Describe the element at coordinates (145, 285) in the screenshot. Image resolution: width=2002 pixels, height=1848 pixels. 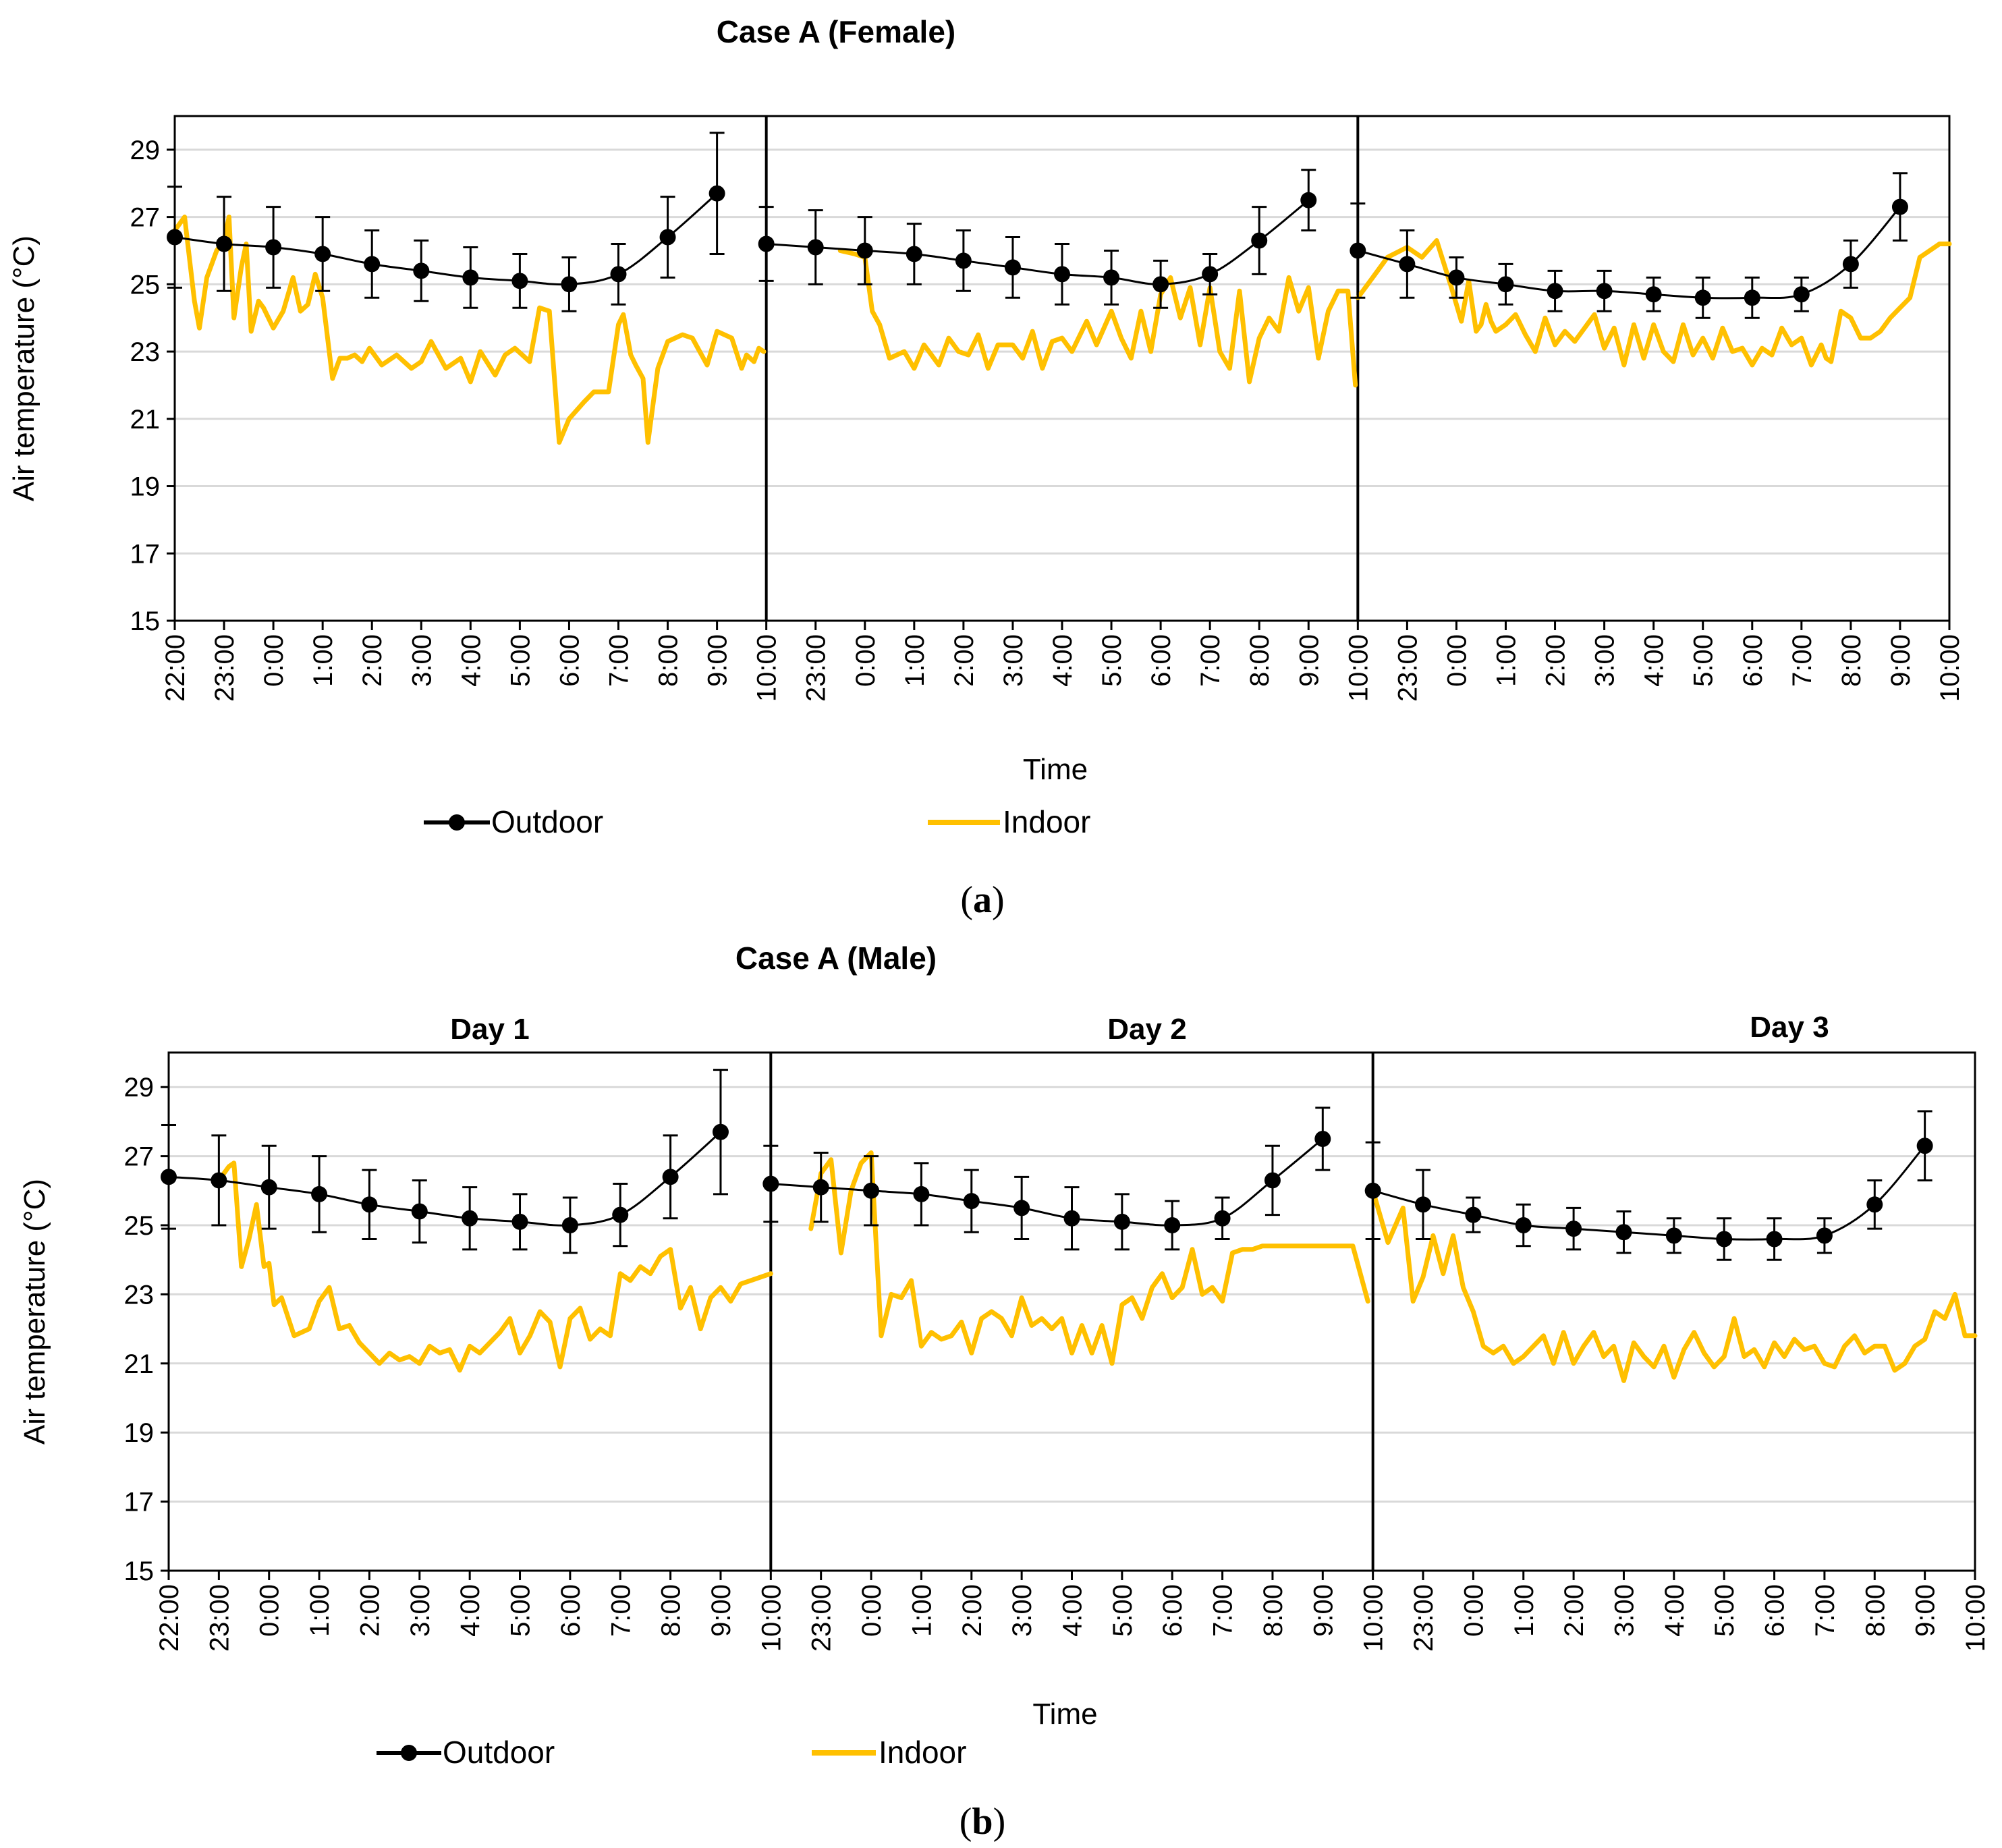
I see `y-tick-label: 25` at that location.